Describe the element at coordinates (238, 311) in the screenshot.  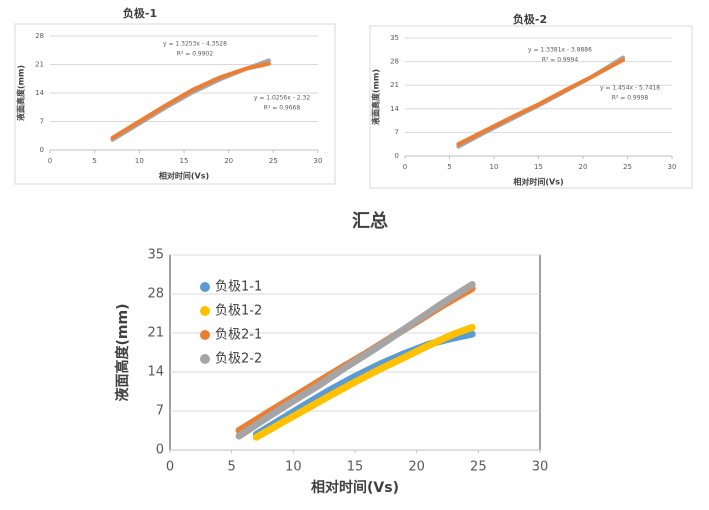
I see `legend-label: 负极1-2` at that location.